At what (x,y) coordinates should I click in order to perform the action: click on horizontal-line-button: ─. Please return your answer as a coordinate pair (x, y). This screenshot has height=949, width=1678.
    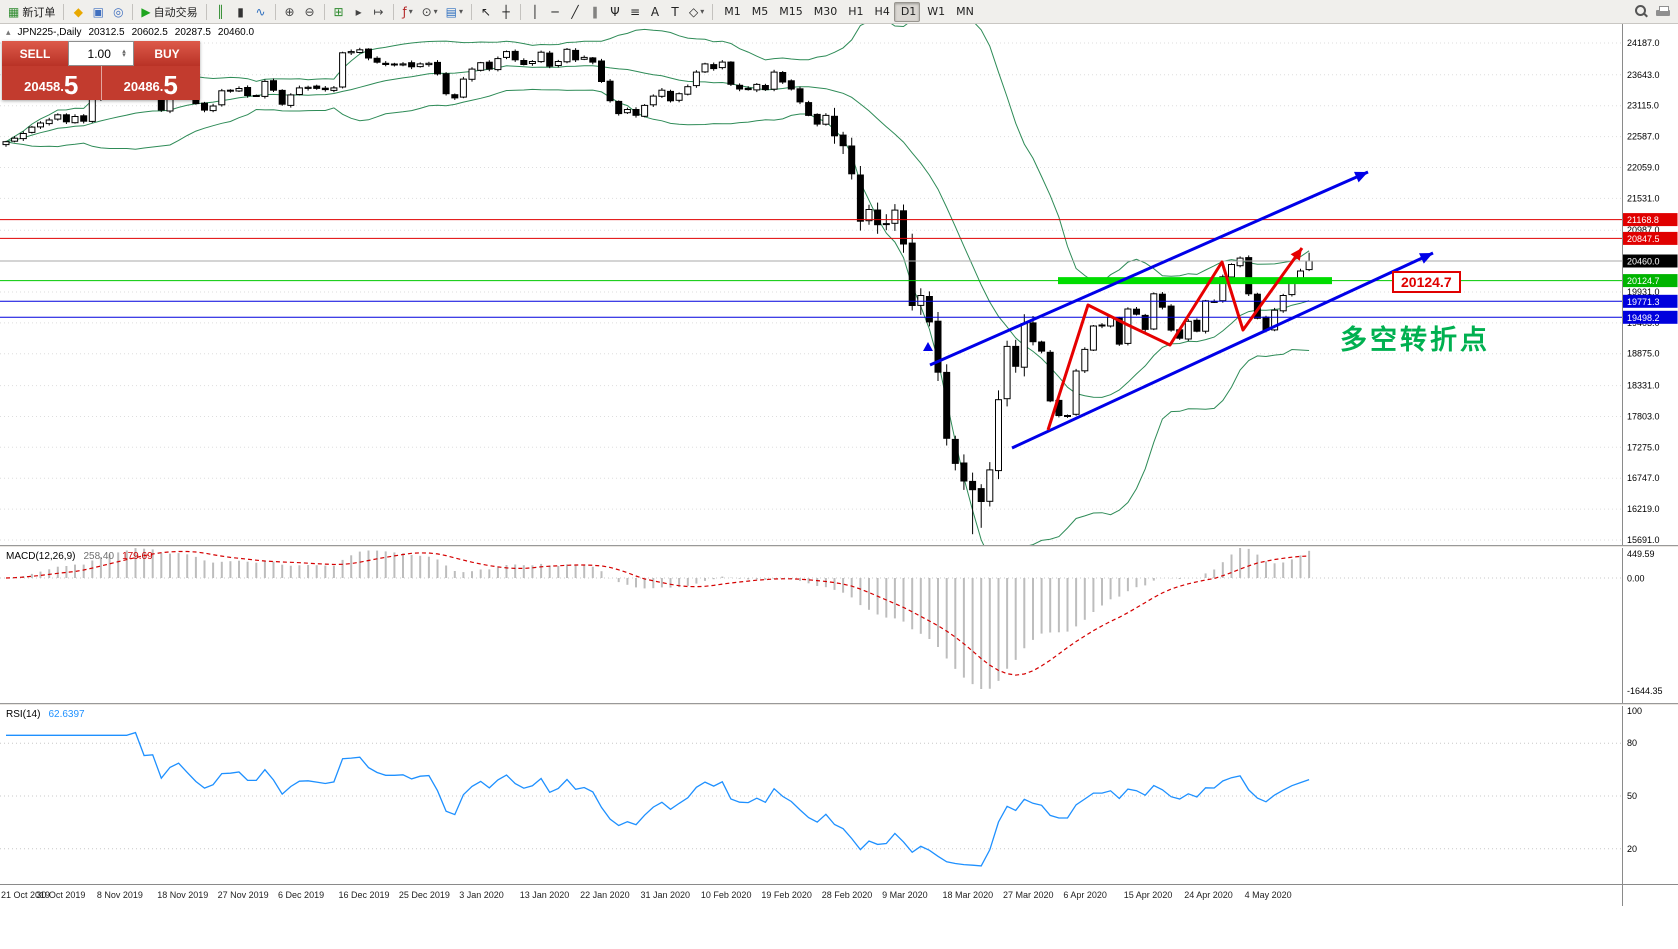
    Looking at the image, I should click on (555, 12).